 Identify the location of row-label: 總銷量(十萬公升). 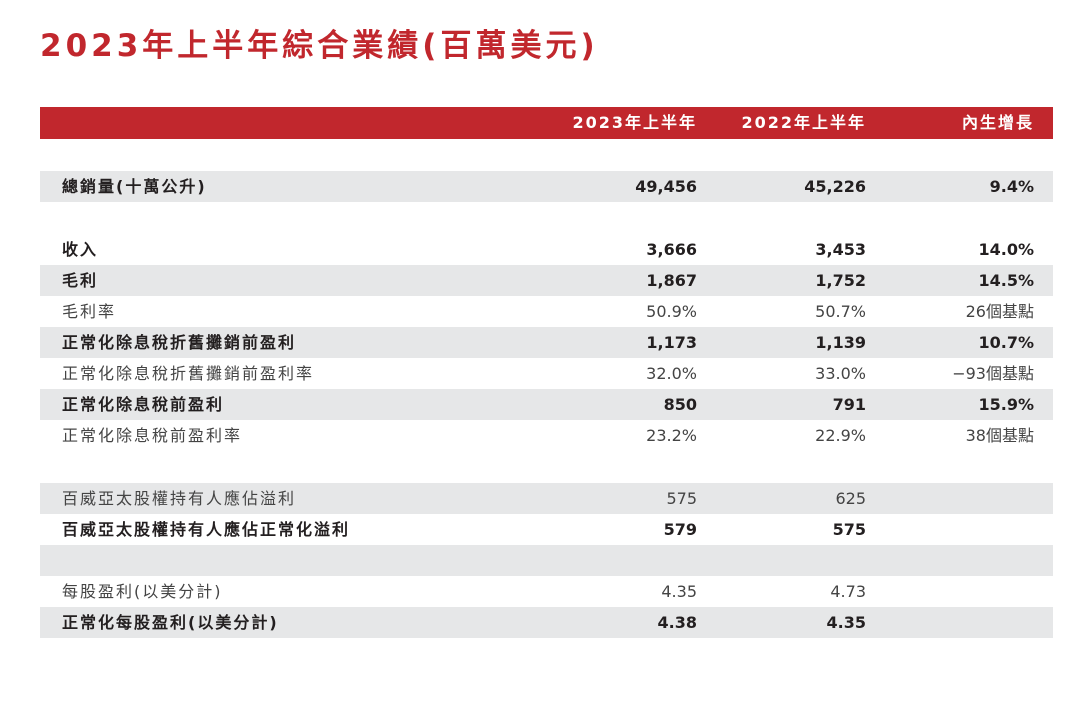
(134, 186).